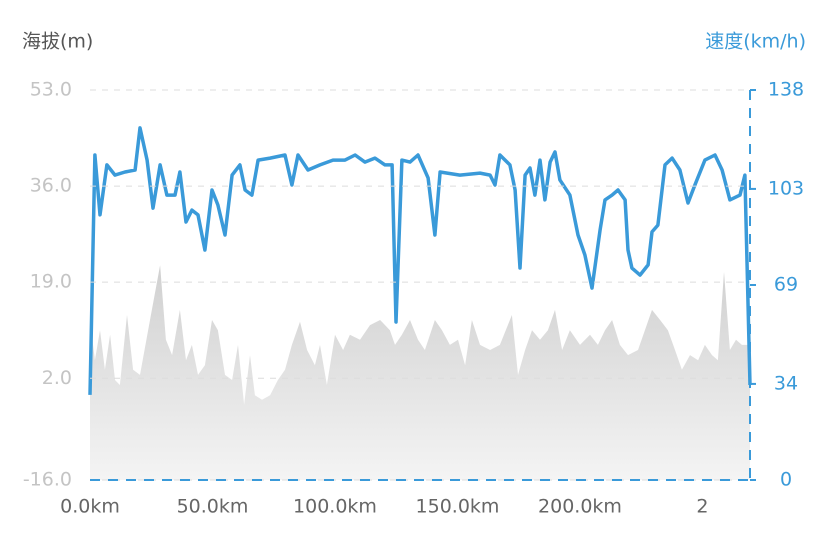  Describe the element at coordinates (755, 42) in the screenshot. I see `y2-axis-title: 速度(km/h)` at that location.